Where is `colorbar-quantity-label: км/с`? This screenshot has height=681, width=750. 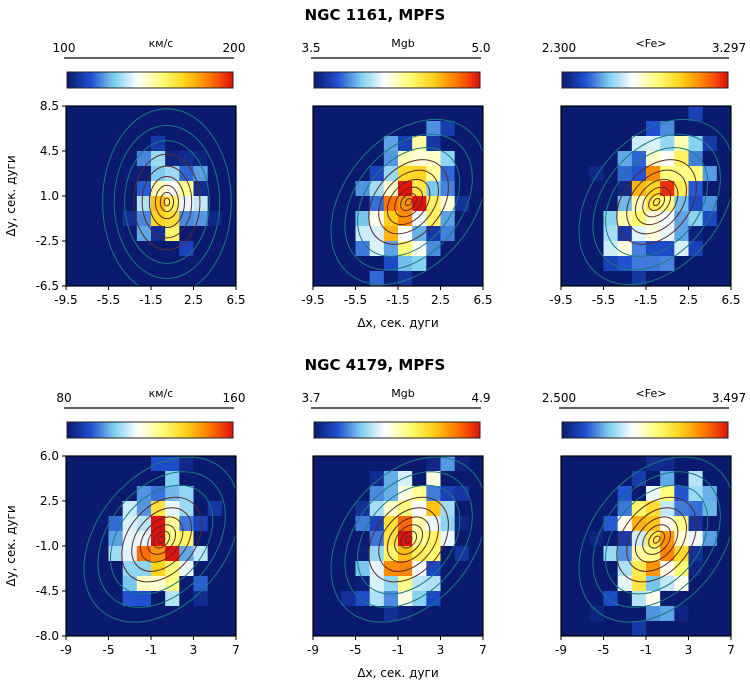 colorbar-quantity-label: км/с is located at coordinates (161, 43).